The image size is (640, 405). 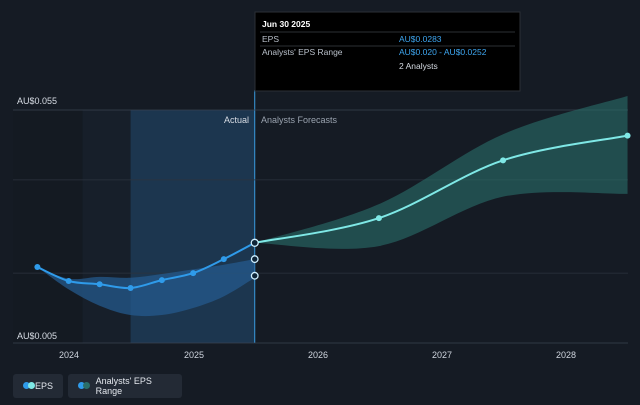 I want to click on tooltip-range-value: AU$0.020 - AU$0.0252, so click(x=443, y=52).